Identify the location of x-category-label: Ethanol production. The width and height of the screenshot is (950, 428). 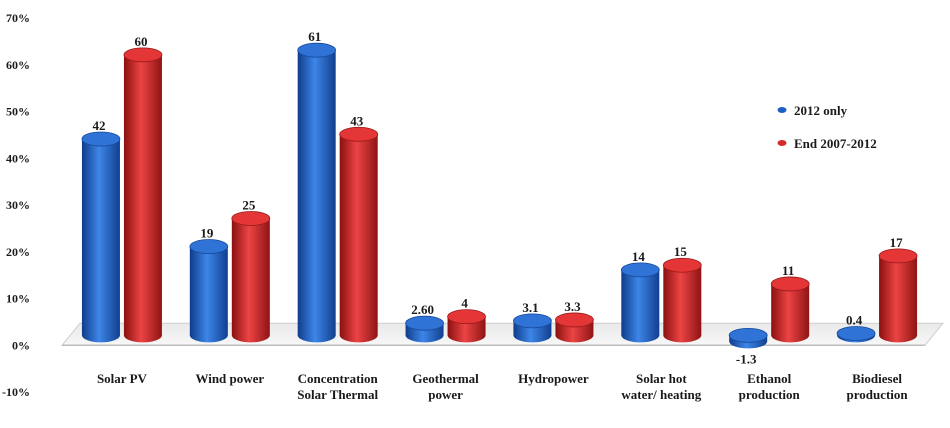
(770, 386).